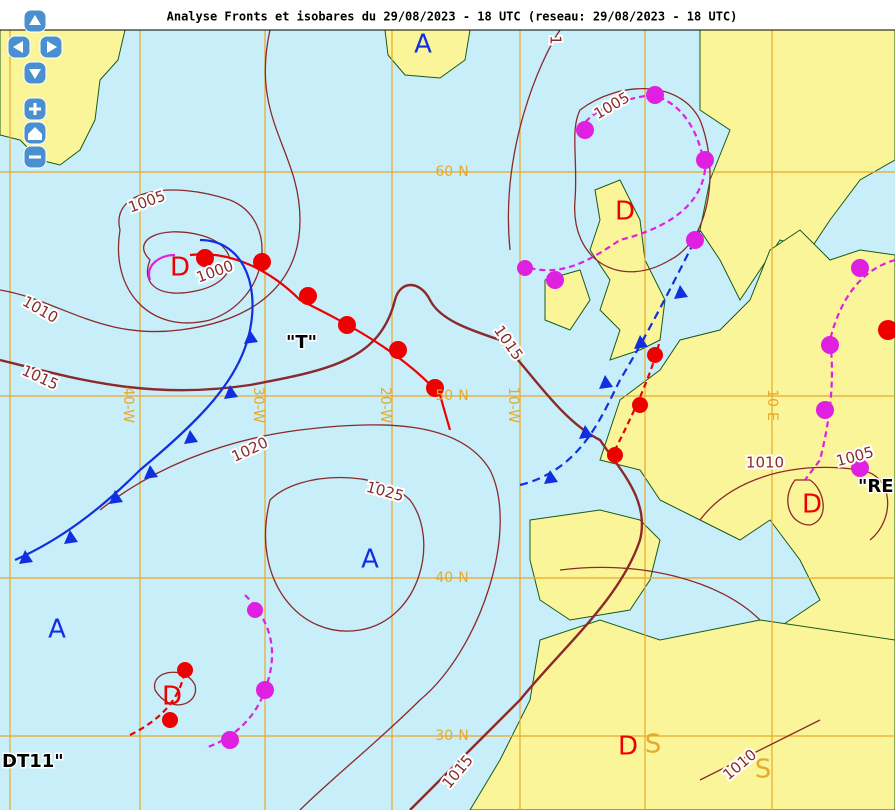 This screenshot has height=810, width=895. Describe the element at coordinates (128, 405) in the screenshot. I see `longitude-label: 40-W` at that location.